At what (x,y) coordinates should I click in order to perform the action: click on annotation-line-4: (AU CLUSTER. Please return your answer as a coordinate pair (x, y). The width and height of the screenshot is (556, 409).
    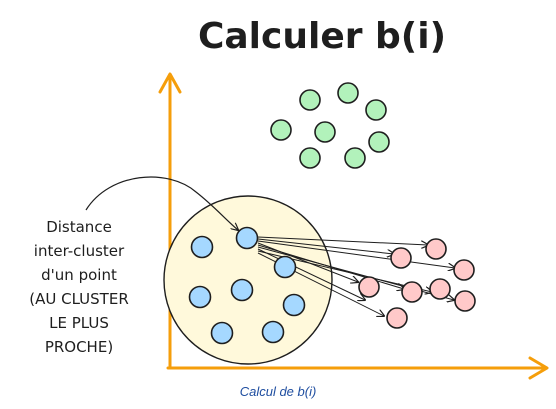
    Looking at the image, I should click on (79, 299).